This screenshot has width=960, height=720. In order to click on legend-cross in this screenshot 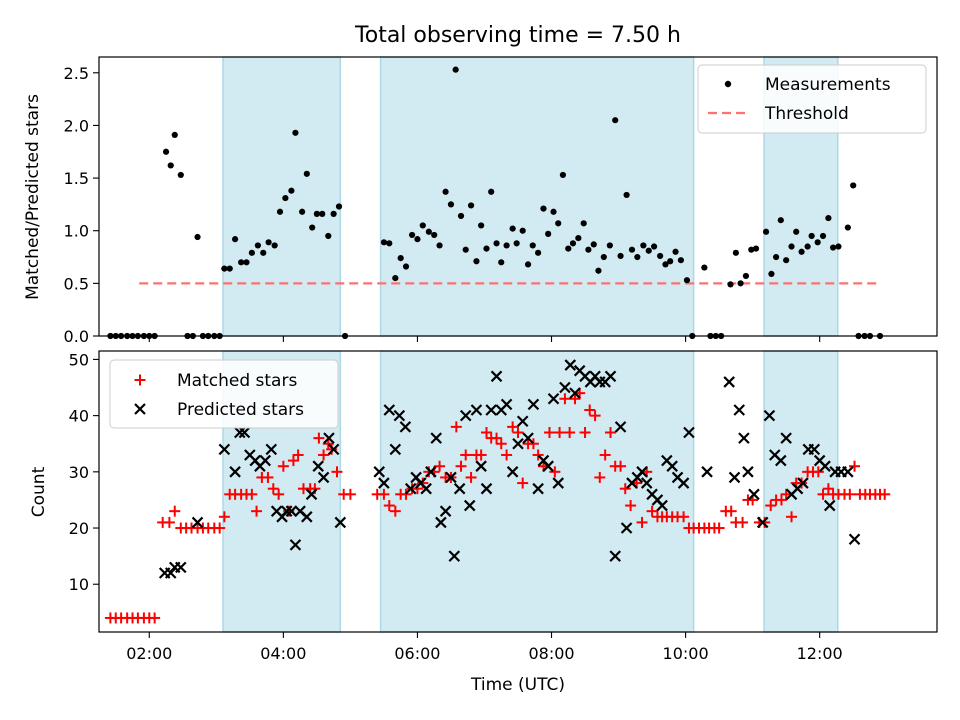, I will do `click(140, 409)`.